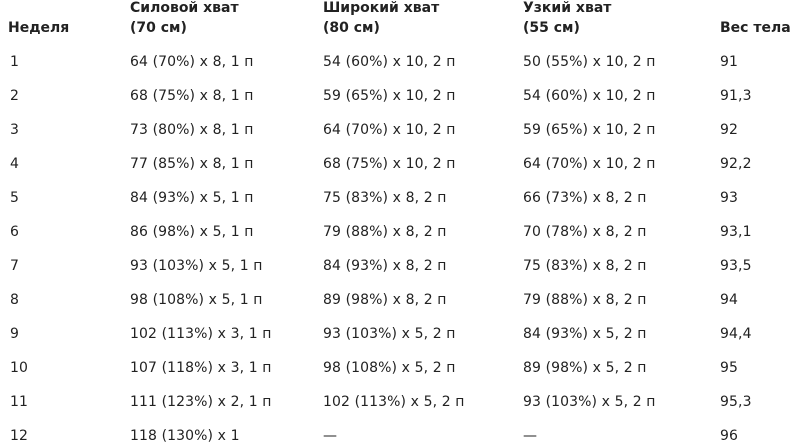  What do you see at coordinates (736, 96) in the screenshot?
I see `data-cell: 91,3` at bounding box center [736, 96].